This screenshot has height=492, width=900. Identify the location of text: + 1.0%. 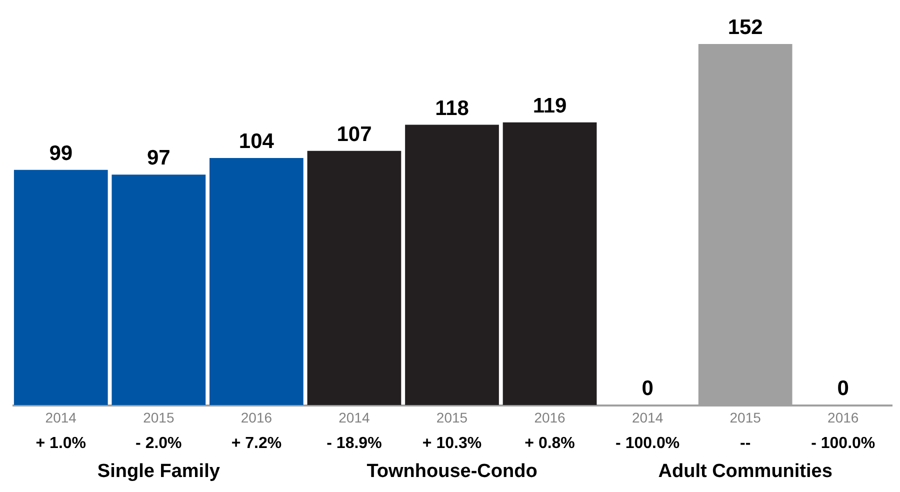
(61, 443).